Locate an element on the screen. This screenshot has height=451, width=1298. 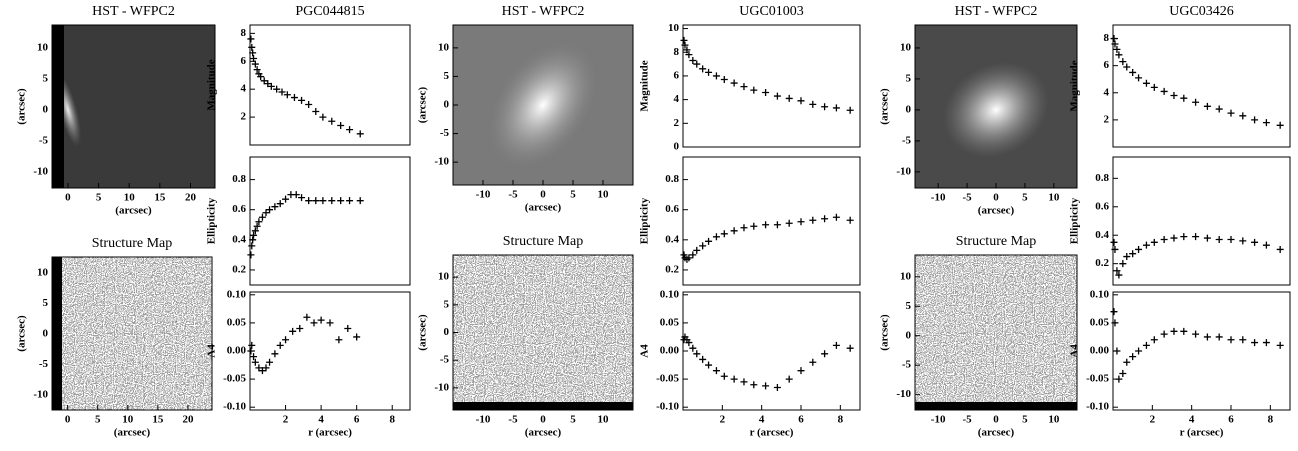
x-tick-label: 2 is located at coordinates (1153, 420).